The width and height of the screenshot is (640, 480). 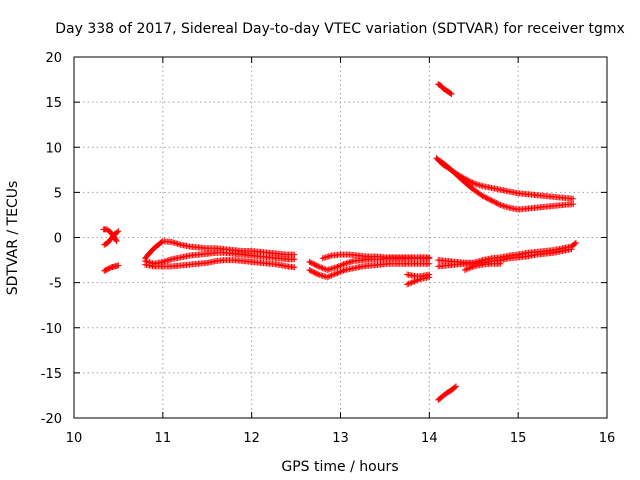 What do you see at coordinates (340, 438) in the screenshot?
I see `x-tick-label: 13` at bounding box center [340, 438].